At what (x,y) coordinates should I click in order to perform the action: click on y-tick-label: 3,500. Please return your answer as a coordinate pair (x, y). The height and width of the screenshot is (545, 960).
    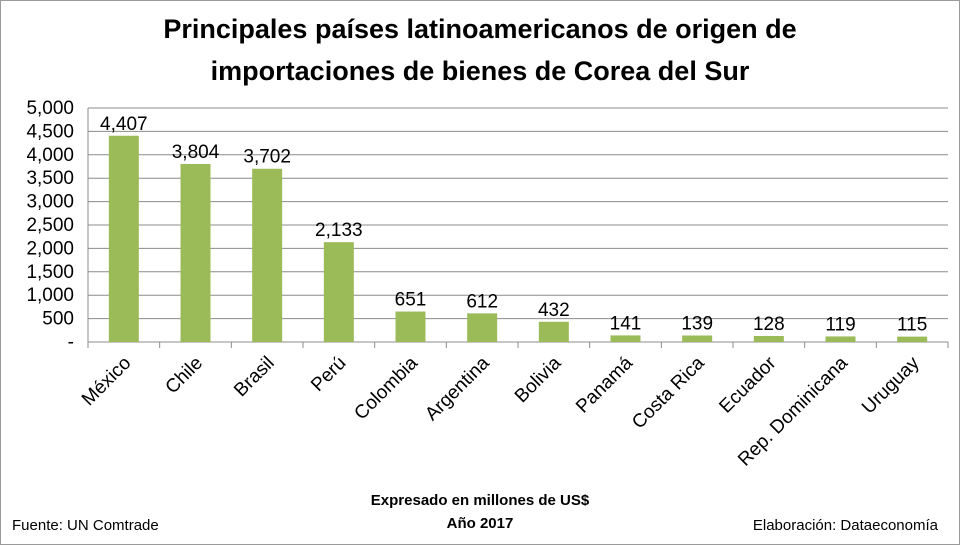
    Looking at the image, I should click on (50, 178).